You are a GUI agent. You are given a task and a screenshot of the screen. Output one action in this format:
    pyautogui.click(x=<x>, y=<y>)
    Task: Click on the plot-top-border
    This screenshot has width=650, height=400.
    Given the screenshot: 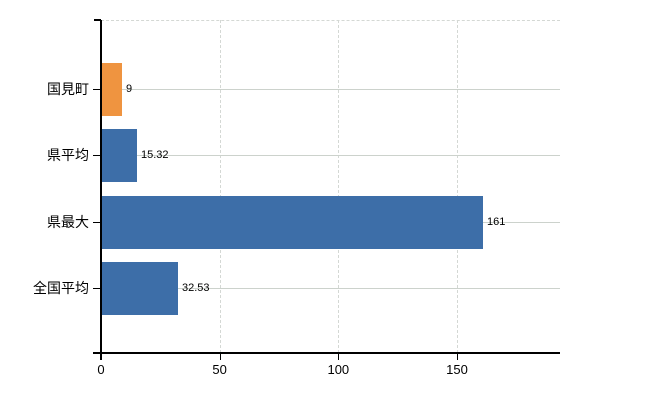 What is the action you would take?
    pyautogui.click(x=330, y=20)
    